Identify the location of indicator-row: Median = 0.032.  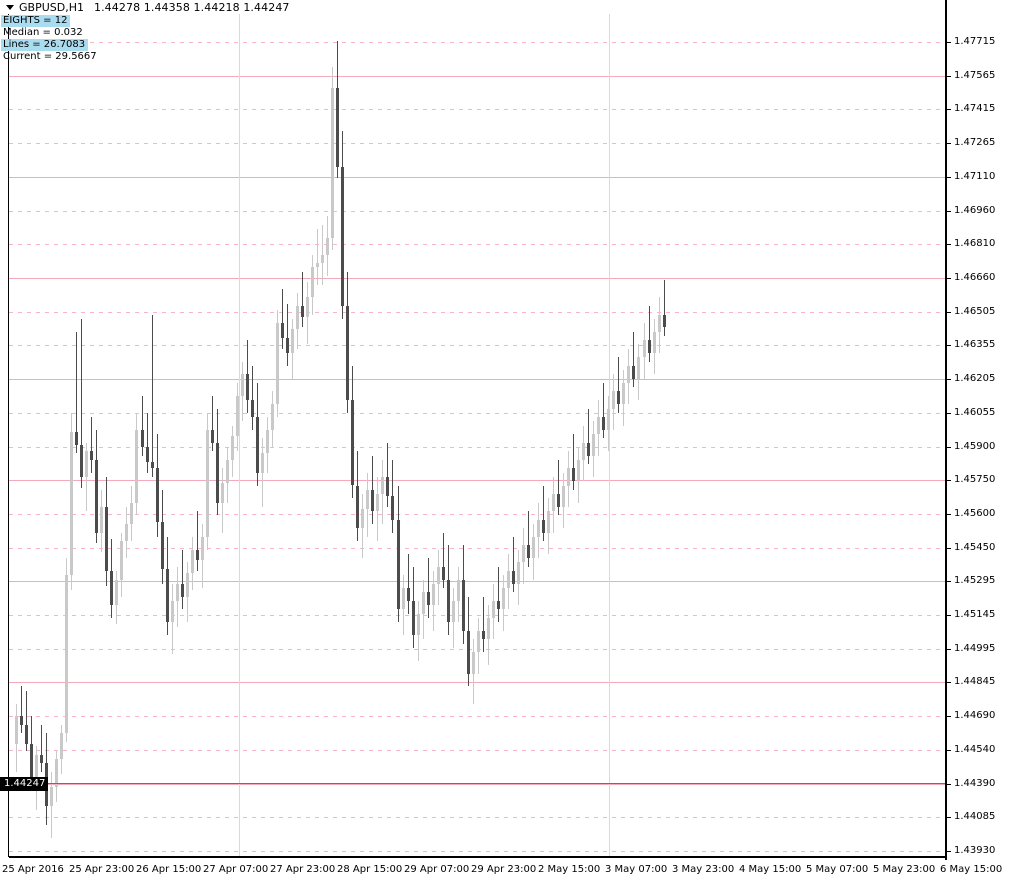
(43, 32).